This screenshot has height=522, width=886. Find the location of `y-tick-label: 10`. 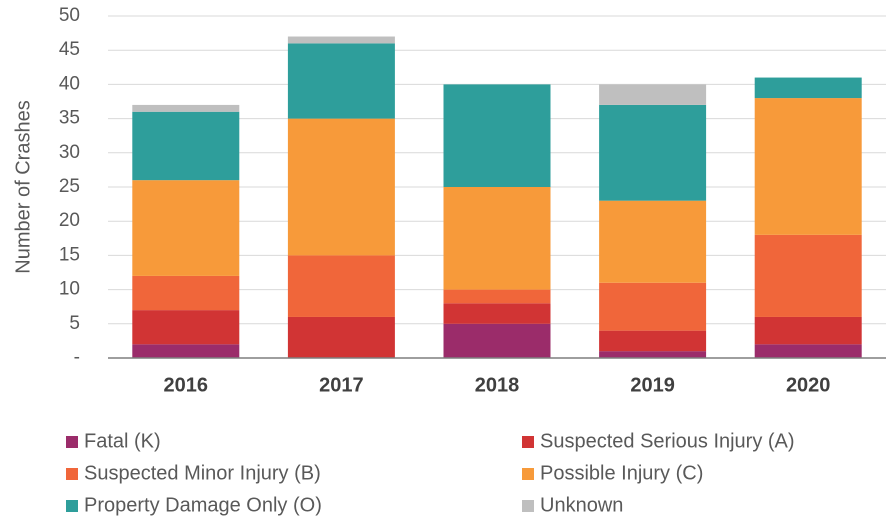

y-tick-label: 10 is located at coordinates (69, 289).